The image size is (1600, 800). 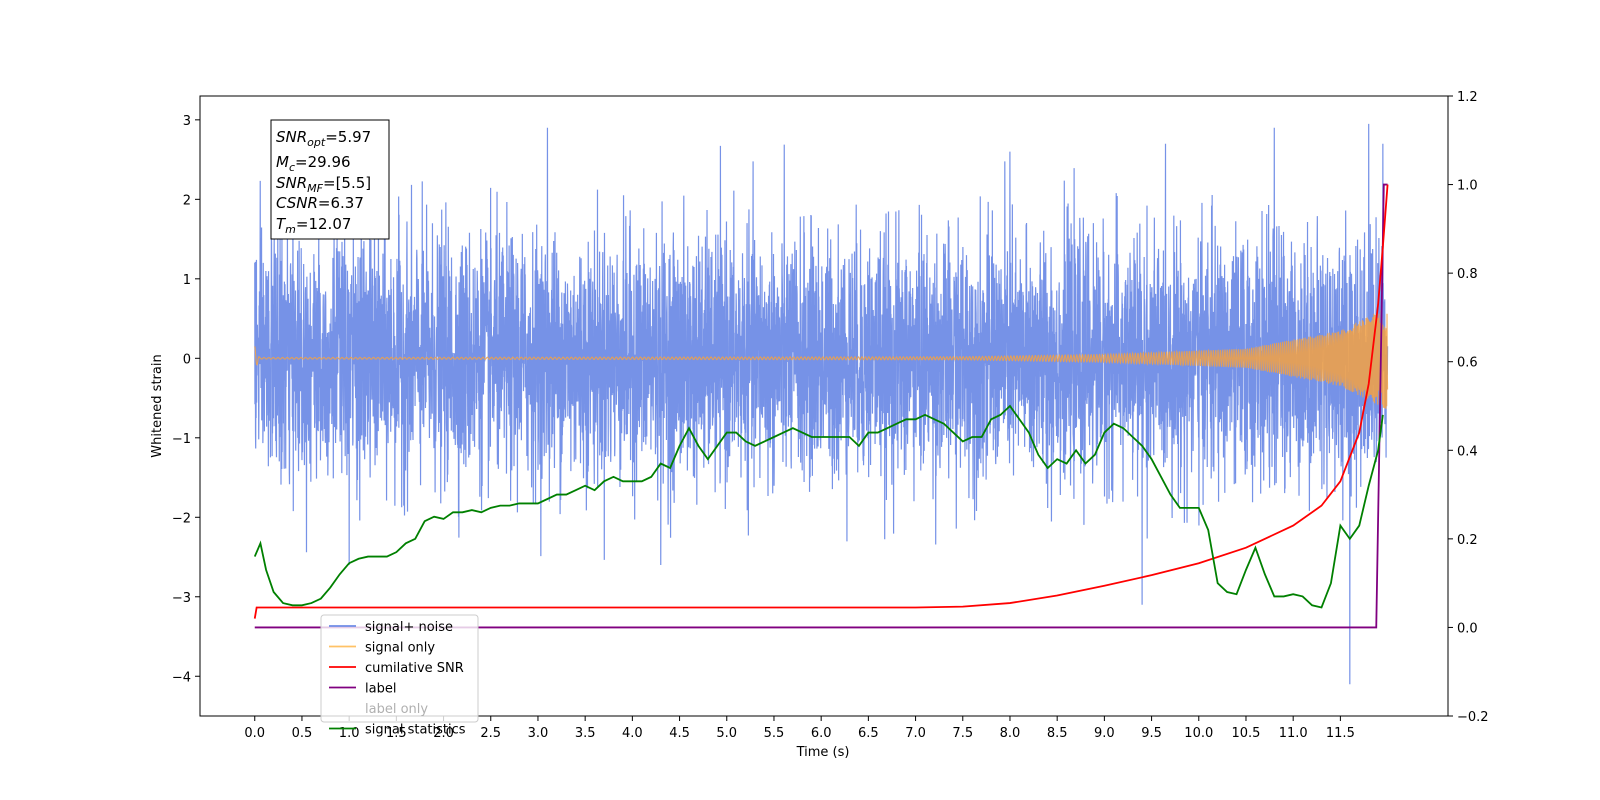 I want to click on x-tick-label-13: 6.5, so click(x=868, y=733).